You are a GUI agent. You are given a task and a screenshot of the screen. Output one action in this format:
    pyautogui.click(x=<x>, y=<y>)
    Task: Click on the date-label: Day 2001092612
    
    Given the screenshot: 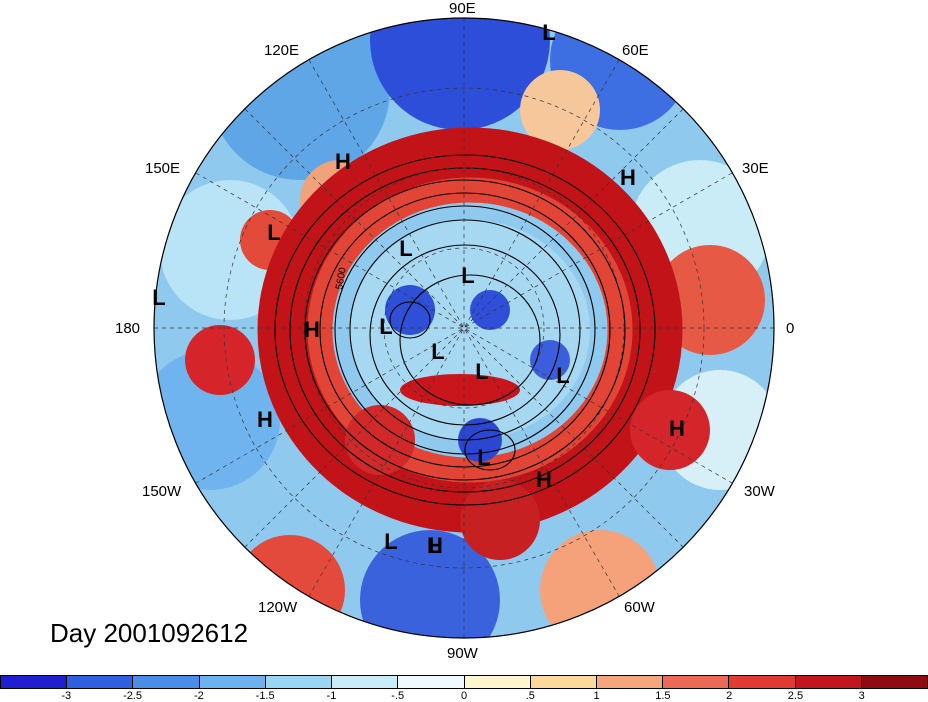 What is the action you would take?
    pyautogui.click(x=149, y=633)
    